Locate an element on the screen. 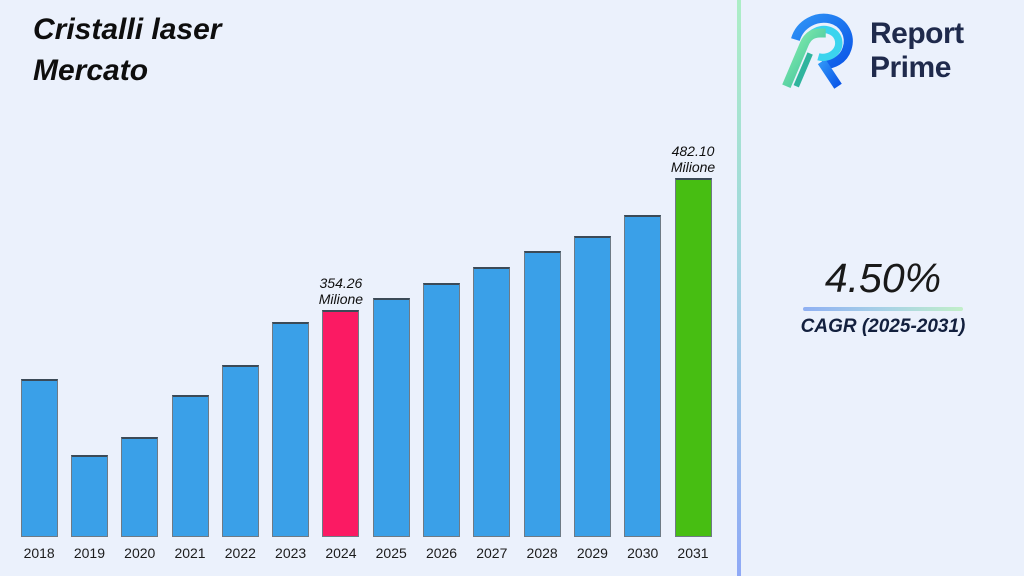 This screenshot has width=1024, height=576. bar-cell-2028 is located at coordinates (542, 394).